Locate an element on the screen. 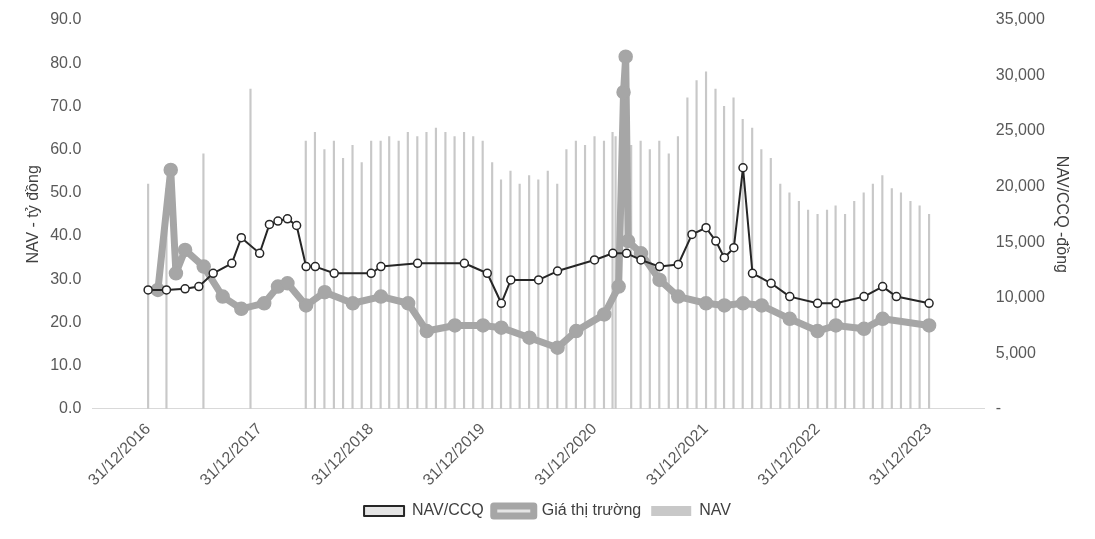 The image size is (1095, 539). y-tick-label: 30.0 is located at coordinates (66, 278).